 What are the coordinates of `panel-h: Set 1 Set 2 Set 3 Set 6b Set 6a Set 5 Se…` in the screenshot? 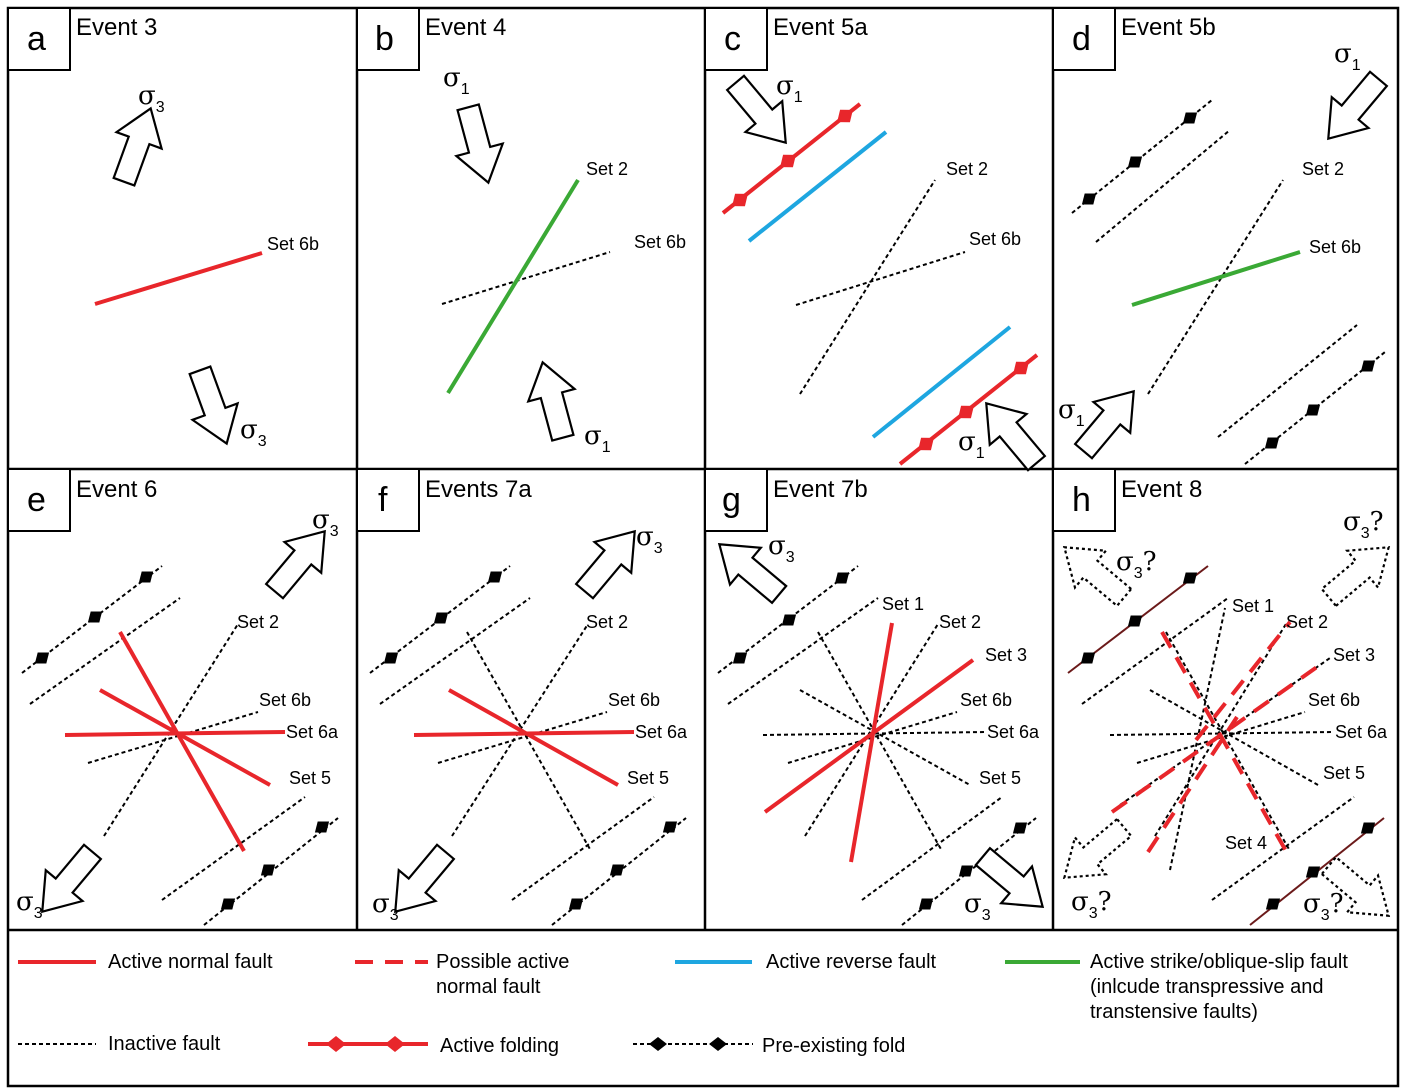 It's located at (1226, 721).